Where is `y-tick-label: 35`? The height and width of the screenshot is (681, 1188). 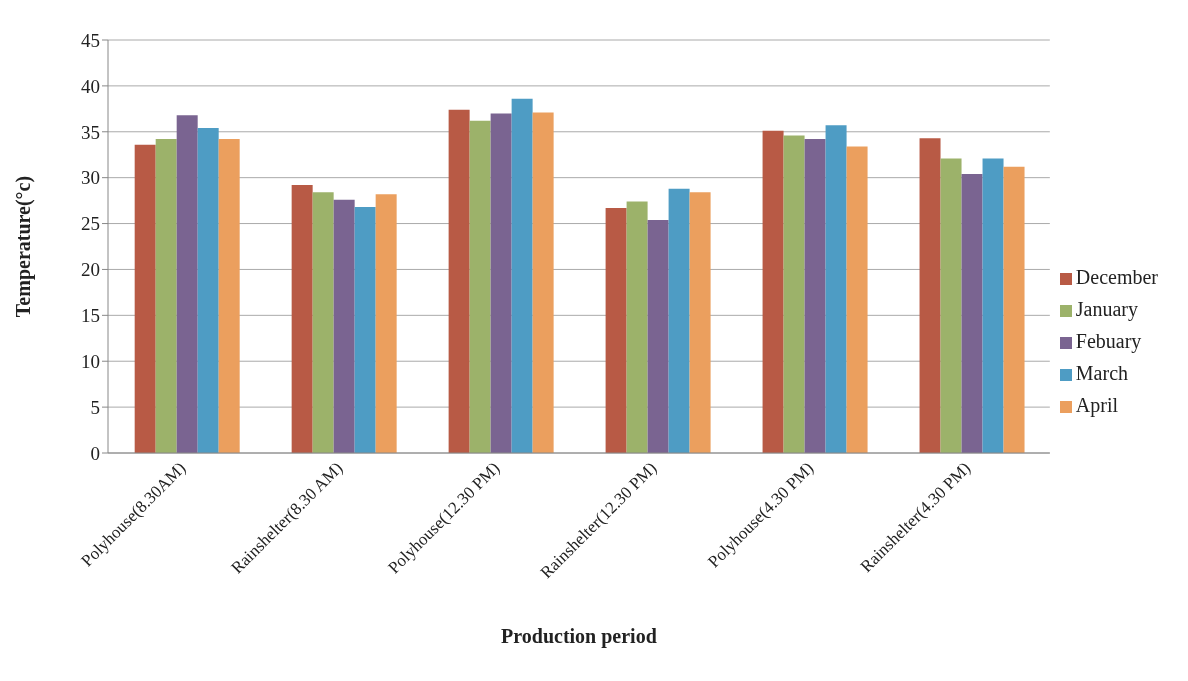
y-tick-label: 35 is located at coordinates (90, 132).